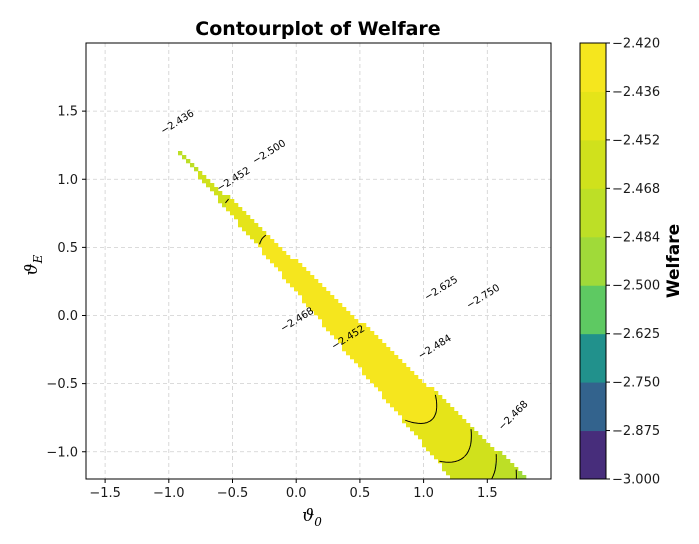 This screenshot has width=699, height=544. What do you see at coordinates (312, 517) in the screenshot?
I see `x-axis-label: ϑ0` at bounding box center [312, 517].